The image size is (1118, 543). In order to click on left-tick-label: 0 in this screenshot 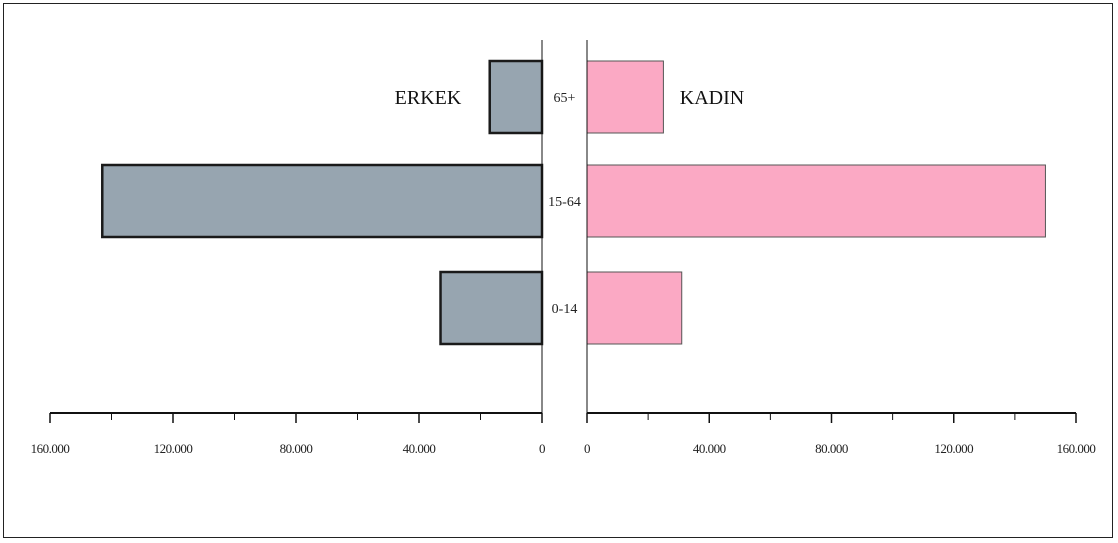, I will do `click(542, 448)`.